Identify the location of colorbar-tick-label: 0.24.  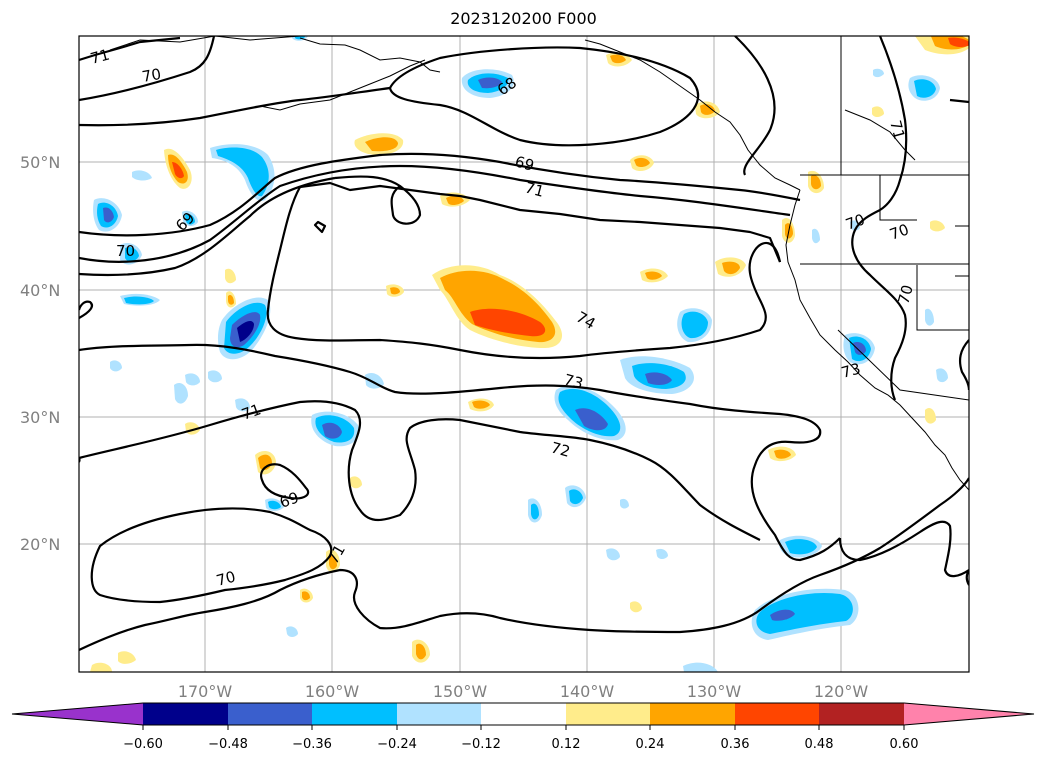
(650, 744).